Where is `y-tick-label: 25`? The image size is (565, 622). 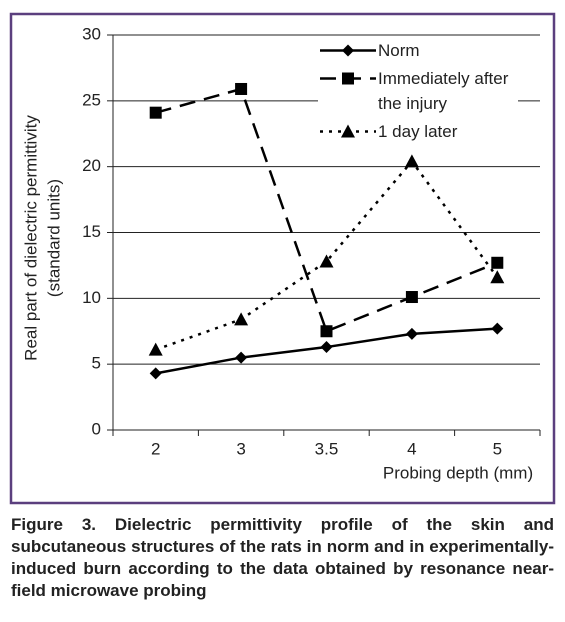 y-tick-label: 25 is located at coordinates (91, 99).